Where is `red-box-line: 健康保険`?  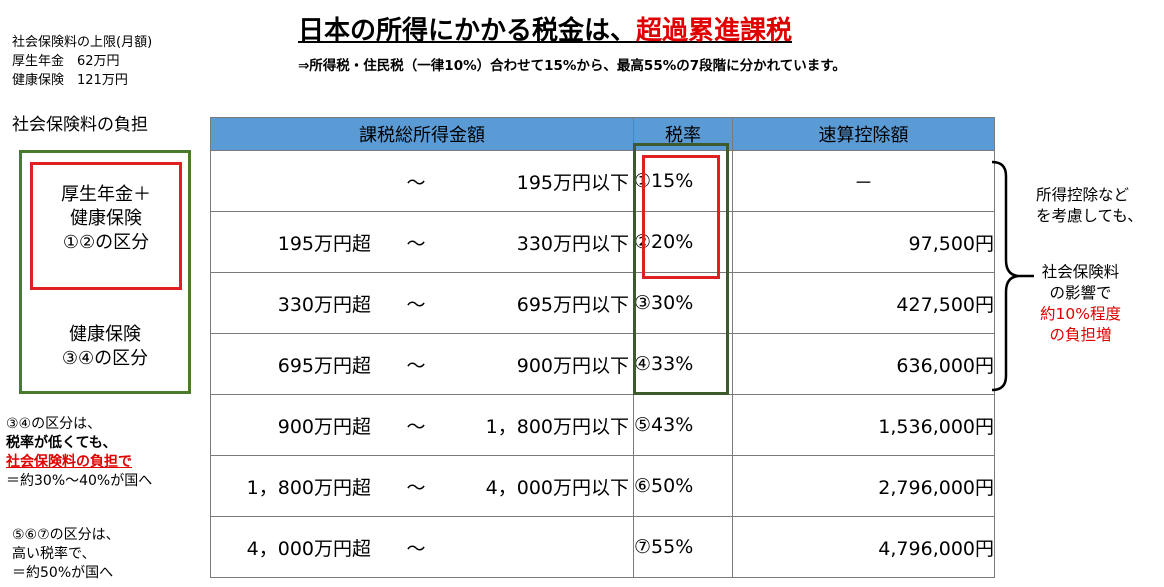 red-box-line: 健康保険 is located at coordinates (106, 218).